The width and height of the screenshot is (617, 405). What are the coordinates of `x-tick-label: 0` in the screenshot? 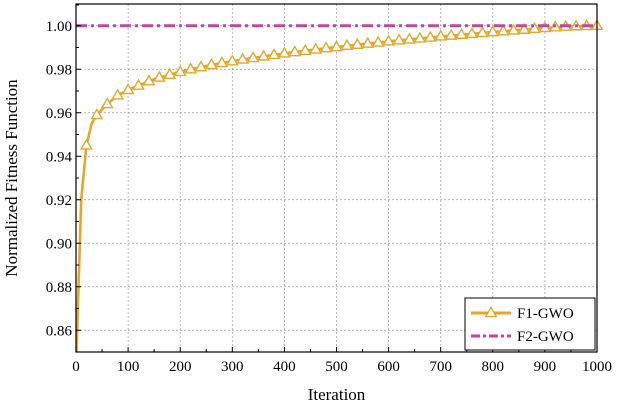 It's located at (76, 367).